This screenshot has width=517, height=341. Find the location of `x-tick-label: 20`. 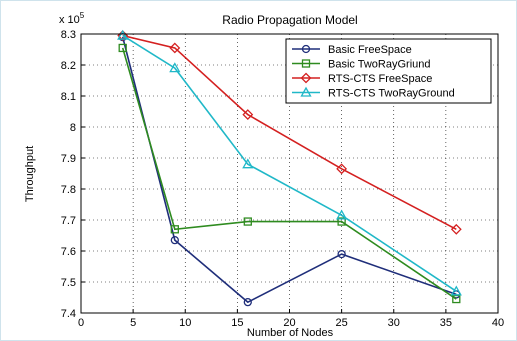

x-tick-label: 20 is located at coordinates (289, 323).